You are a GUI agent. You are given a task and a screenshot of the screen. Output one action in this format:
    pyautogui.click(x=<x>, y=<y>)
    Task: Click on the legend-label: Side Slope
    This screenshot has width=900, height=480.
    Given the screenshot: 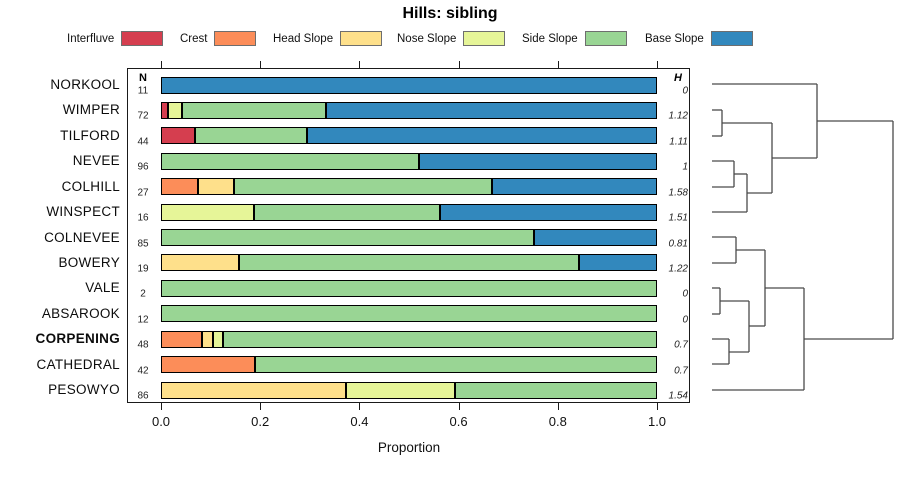 What is the action you would take?
    pyautogui.click(x=550, y=38)
    